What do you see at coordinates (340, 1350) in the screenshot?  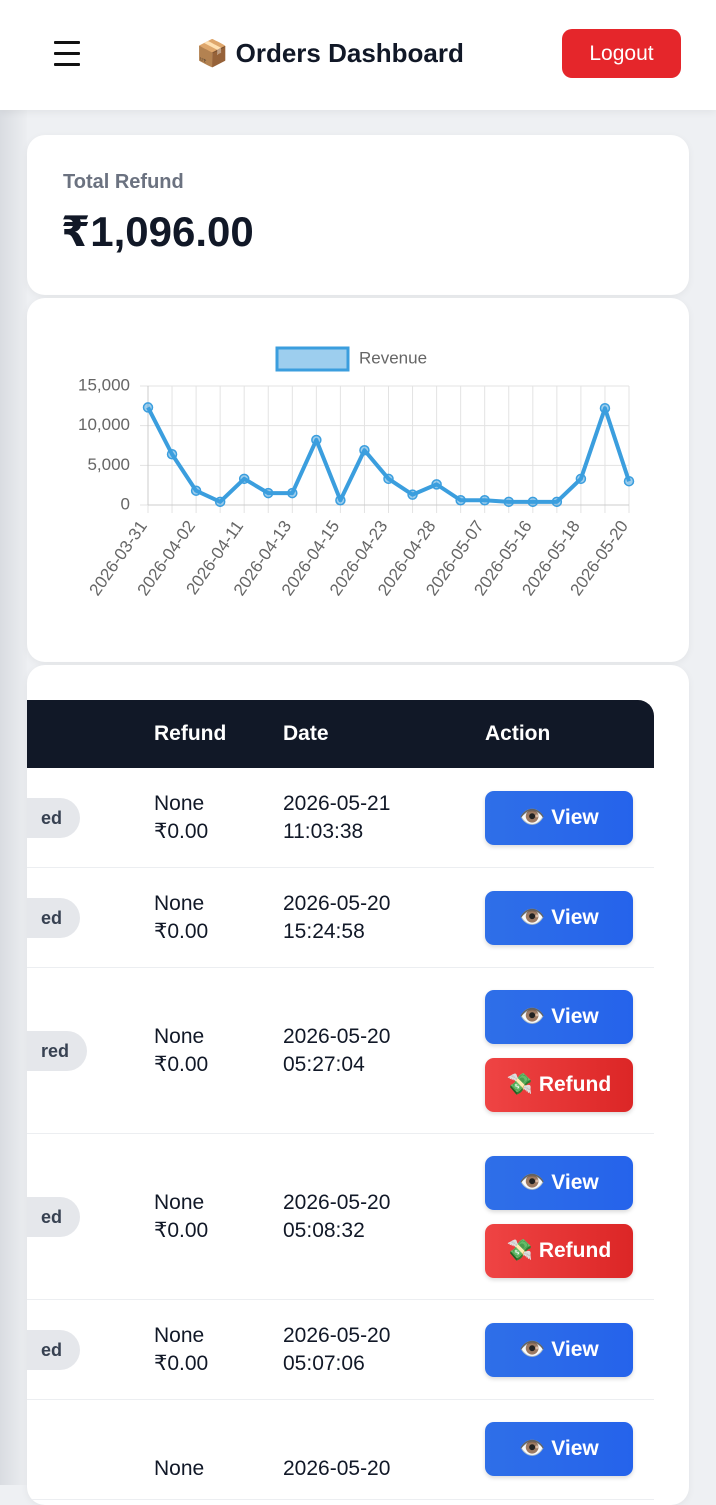 I see `table-row: ed None ₹0.00 2026-05-20 05:07:06 👁️ View` at bounding box center [340, 1350].